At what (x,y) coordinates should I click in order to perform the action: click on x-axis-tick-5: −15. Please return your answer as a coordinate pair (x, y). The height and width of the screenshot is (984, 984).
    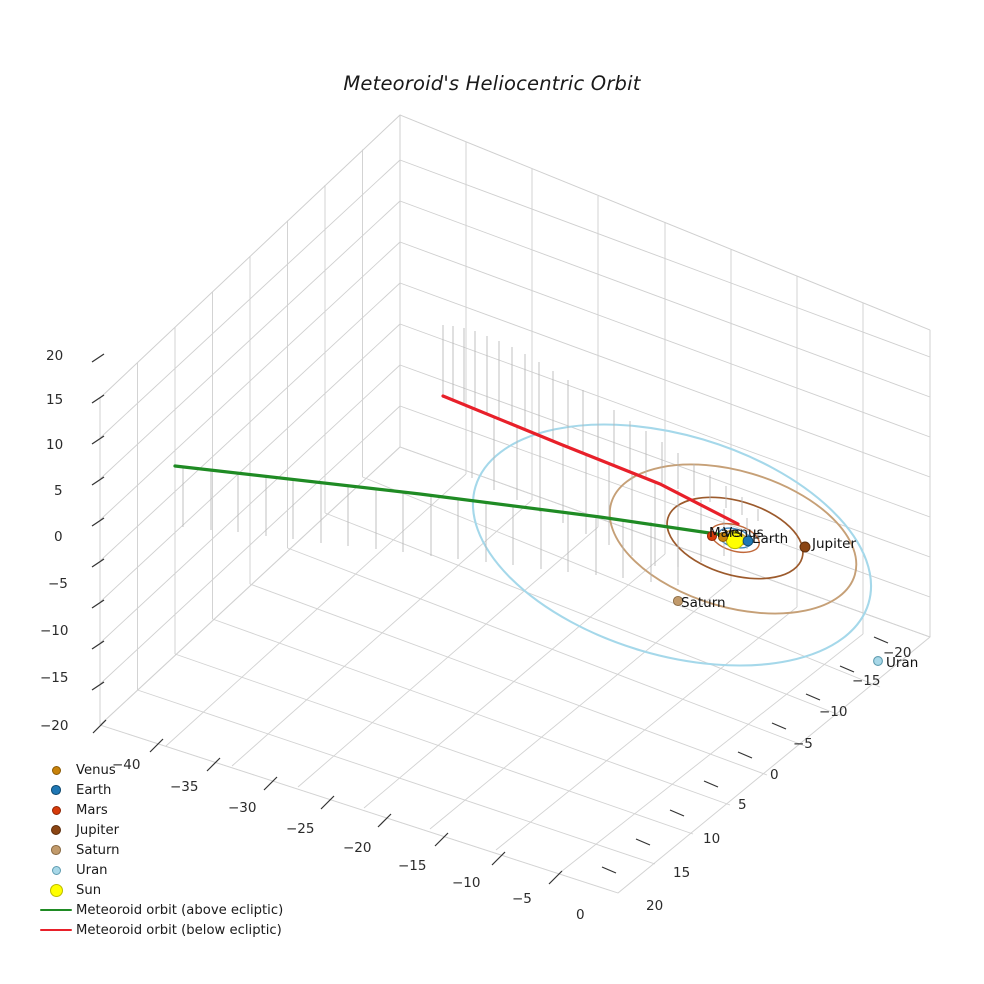
    Looking at the image, I should click on (412, 866).